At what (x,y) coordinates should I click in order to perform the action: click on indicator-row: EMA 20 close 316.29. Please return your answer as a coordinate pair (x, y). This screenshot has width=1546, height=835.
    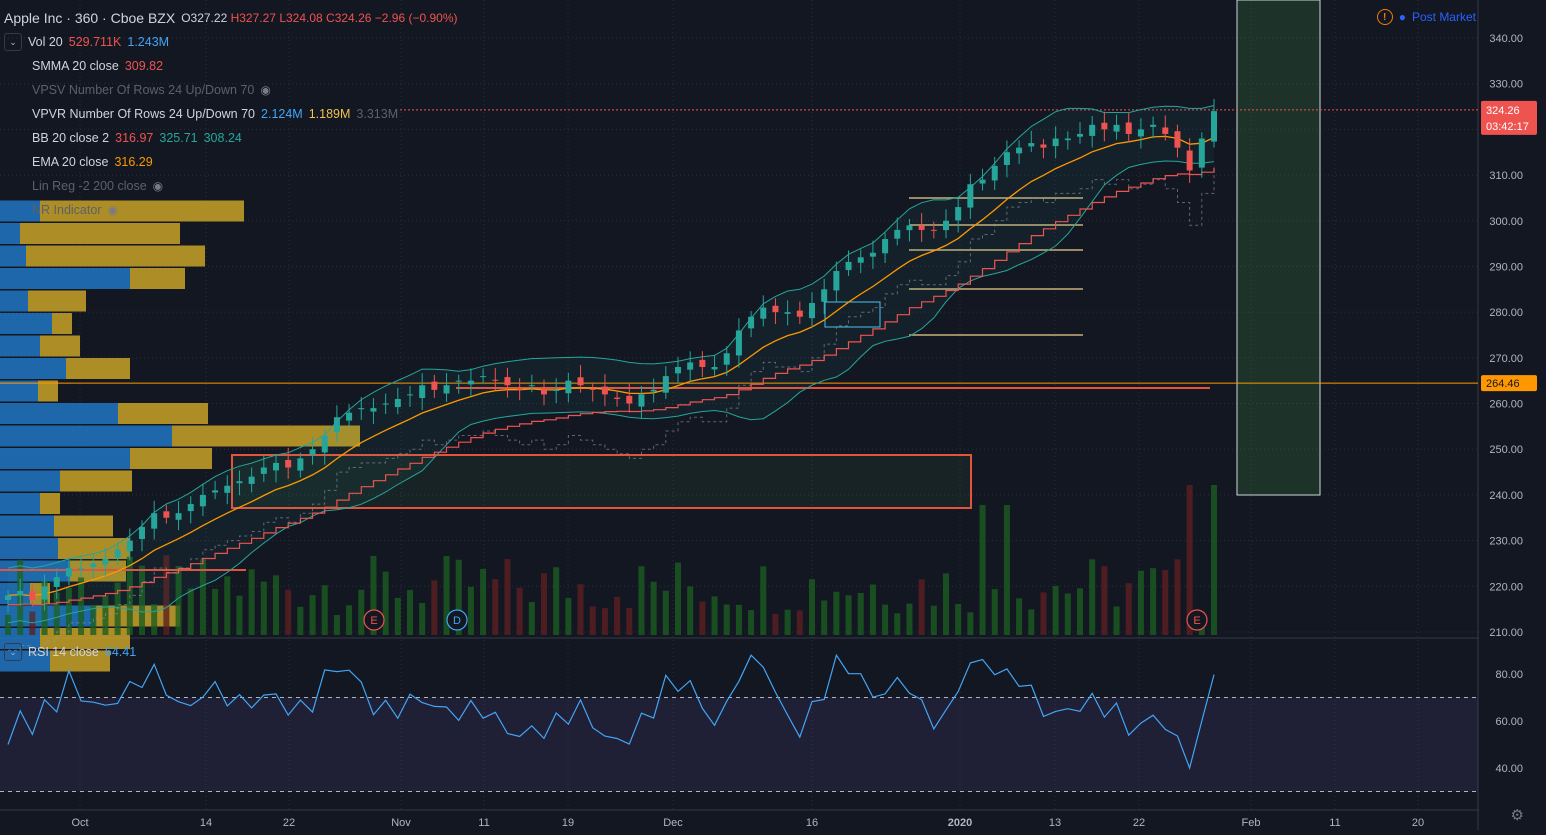
    Looking at the image, I should click on (231, 162).